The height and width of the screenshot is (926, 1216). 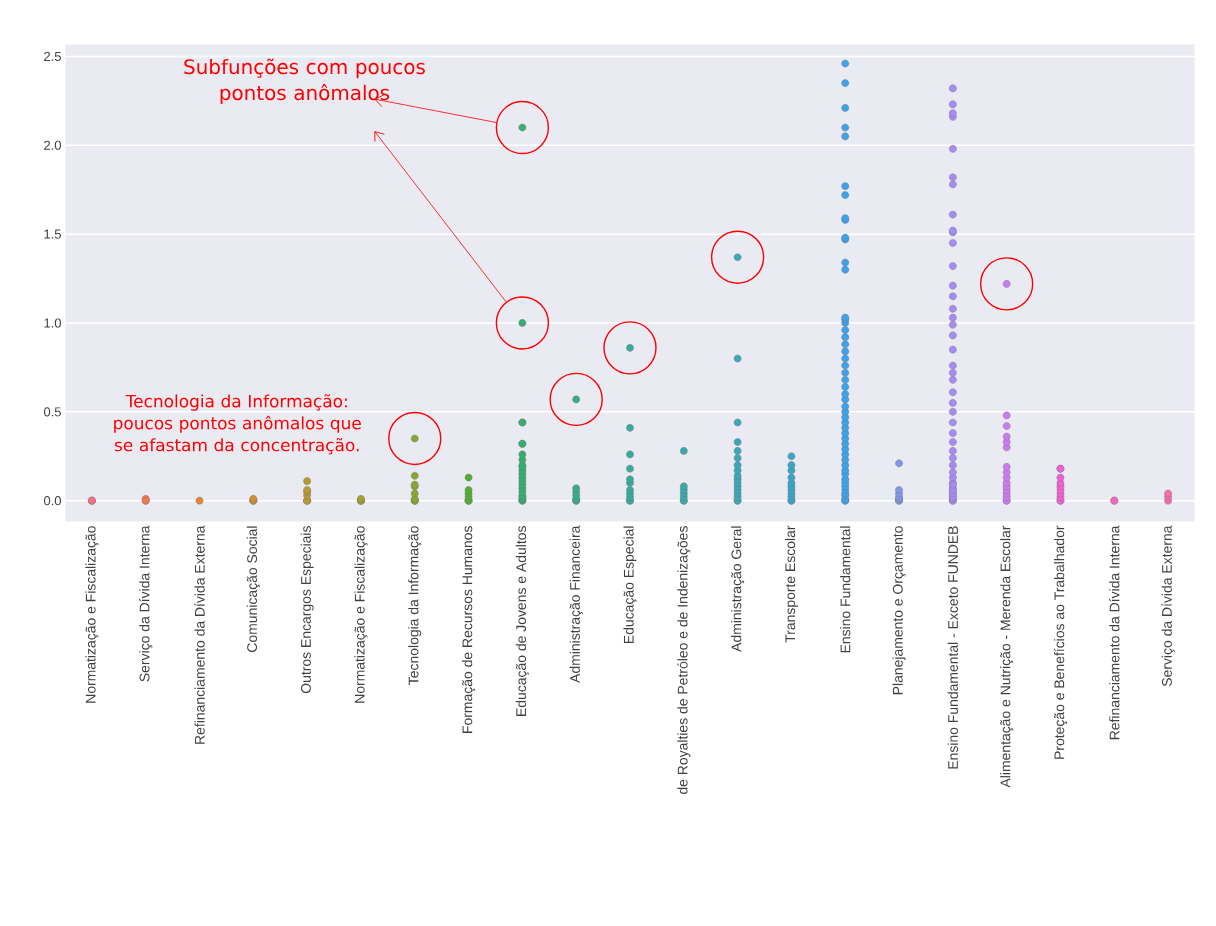 I want to click on y-tick-label: 2.0, so click(x=52, y=145).